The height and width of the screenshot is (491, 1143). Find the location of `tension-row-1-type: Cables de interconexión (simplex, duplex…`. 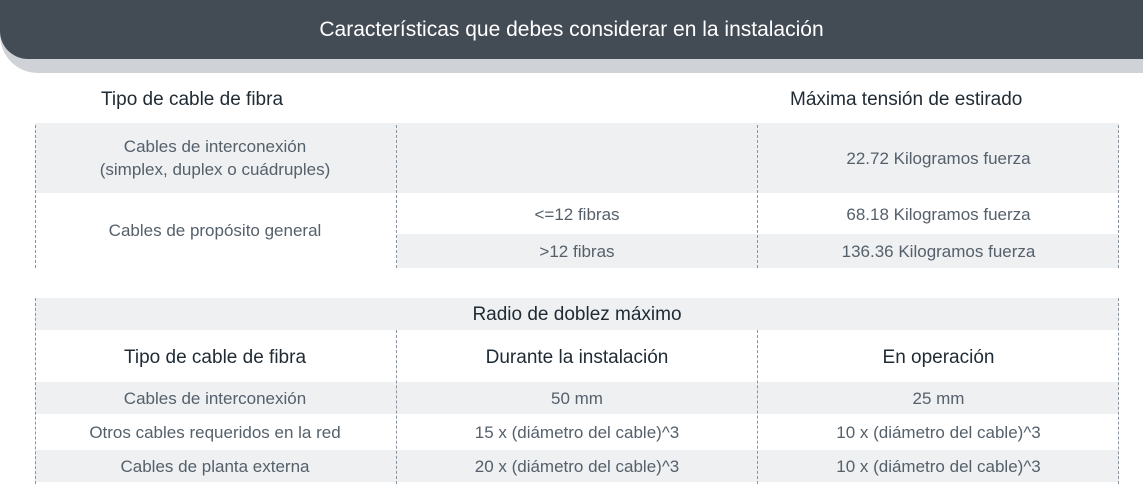

tension-row-1-type: Cables de interconexión (simplex, duplex… is located at coordinates (215, 158).